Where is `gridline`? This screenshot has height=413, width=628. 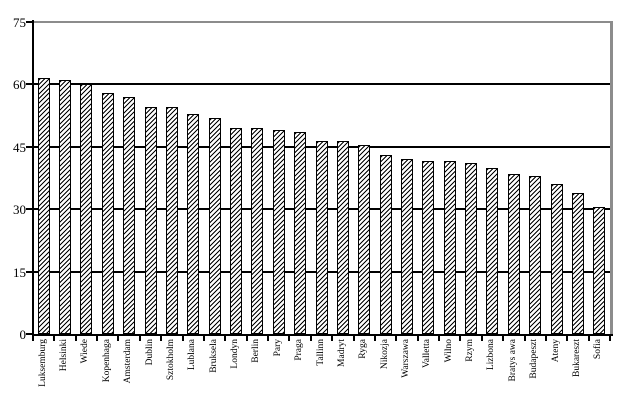 gridline is located at coordinates (321, 84).